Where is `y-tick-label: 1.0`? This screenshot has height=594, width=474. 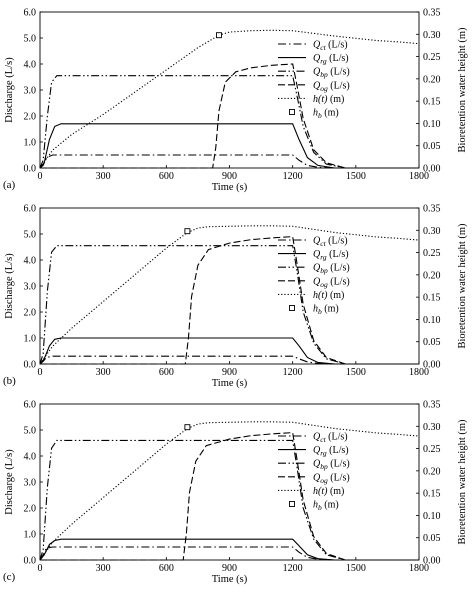
y-tick-label: 1.0 is located at coordinates (30, 535).